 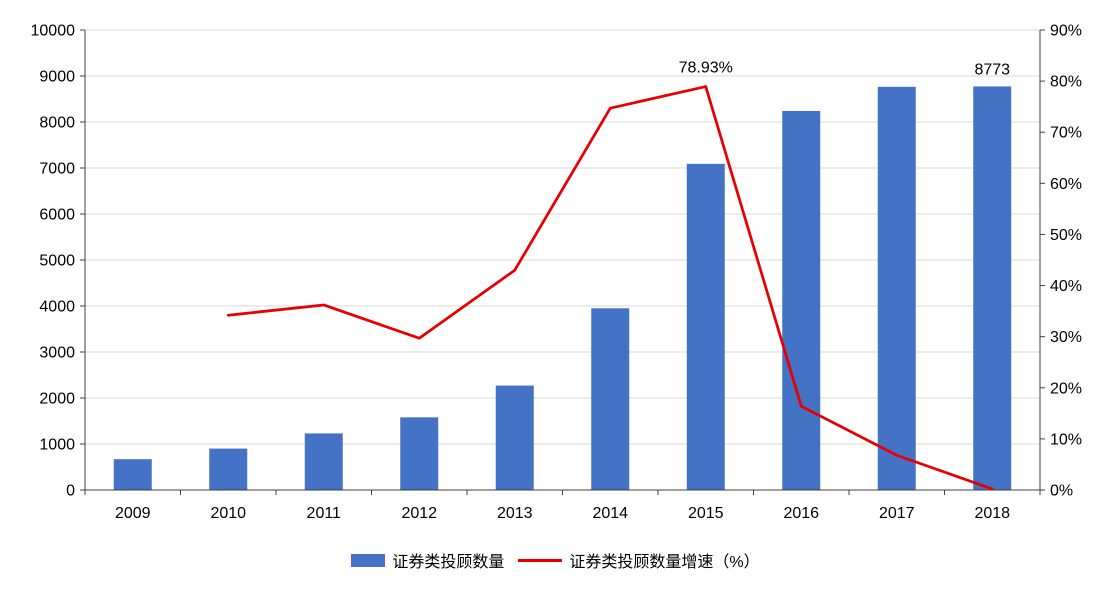 What do you see at coordinates (53, 31) in the screenshot?
I see `y-axis-label: 10000` at bounding box center [53, 31].